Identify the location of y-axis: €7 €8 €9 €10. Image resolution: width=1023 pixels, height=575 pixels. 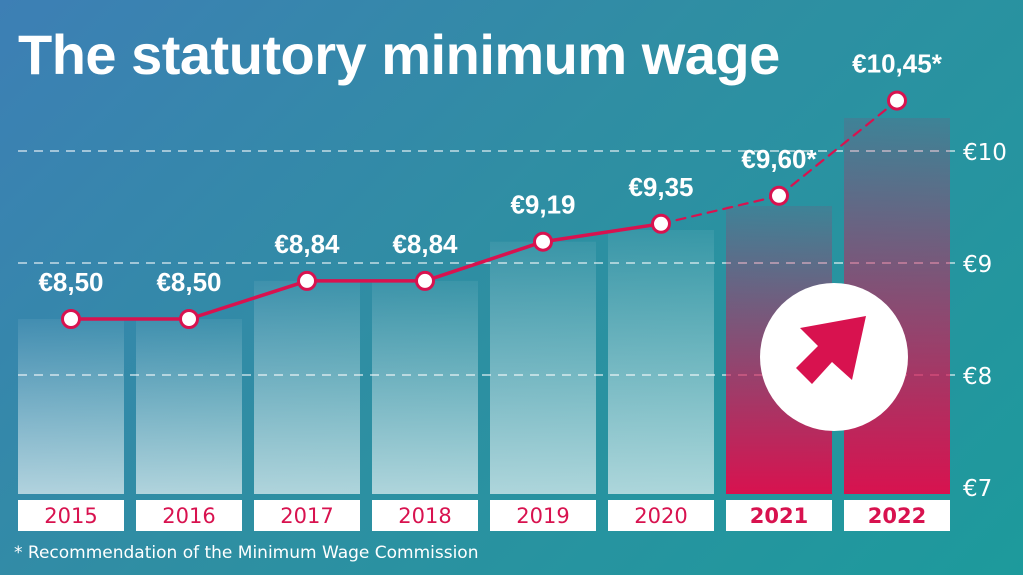
(985, 321).